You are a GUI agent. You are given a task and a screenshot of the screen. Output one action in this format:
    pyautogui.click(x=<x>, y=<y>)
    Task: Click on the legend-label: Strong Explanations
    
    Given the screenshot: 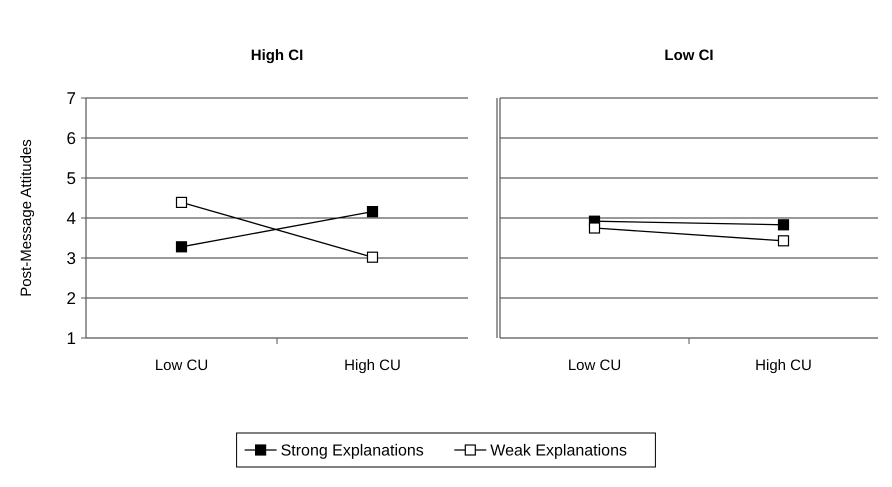 What is the action you would take?
    pyautogui.click(x=352, y=451)
    